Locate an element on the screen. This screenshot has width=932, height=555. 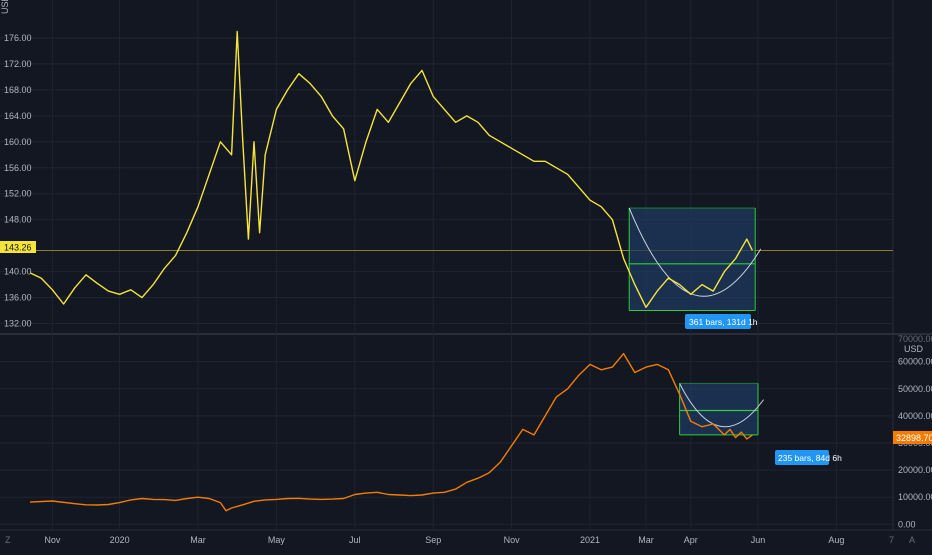
gold-y-tick-label: 176.00 is located at coordinates (18, 38).